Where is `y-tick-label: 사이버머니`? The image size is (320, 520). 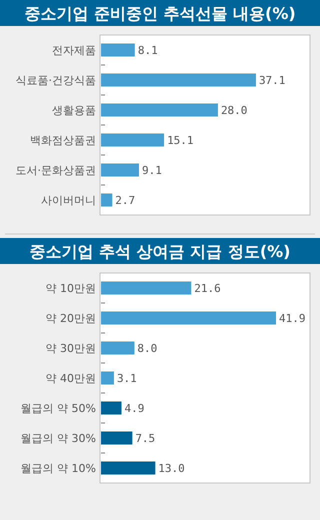 y-tick-label: 사이버머니 is located at coordinates (68, 200).